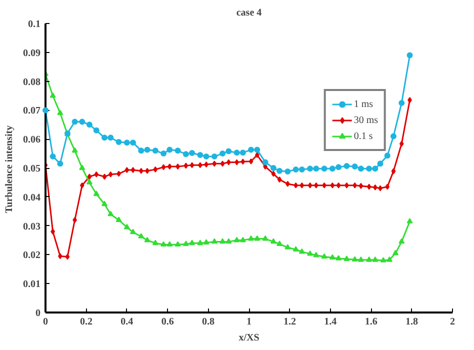 This screenshot has height=350, width=474. What do you see at coordinates (452, 322) in the screenshot?
I see `x-tick-label: 2` at bounding box center [452, 322].